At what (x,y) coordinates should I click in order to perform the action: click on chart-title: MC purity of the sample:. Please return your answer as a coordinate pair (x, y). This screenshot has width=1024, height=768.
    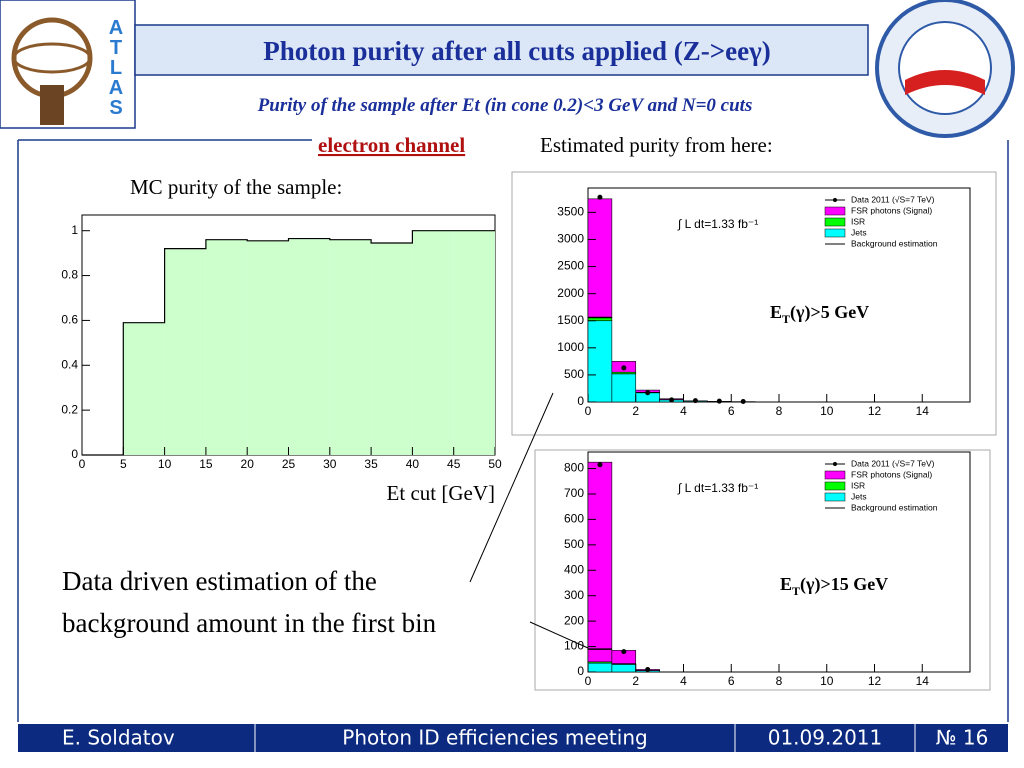
    Looking at the image, I should click on (236, 187).